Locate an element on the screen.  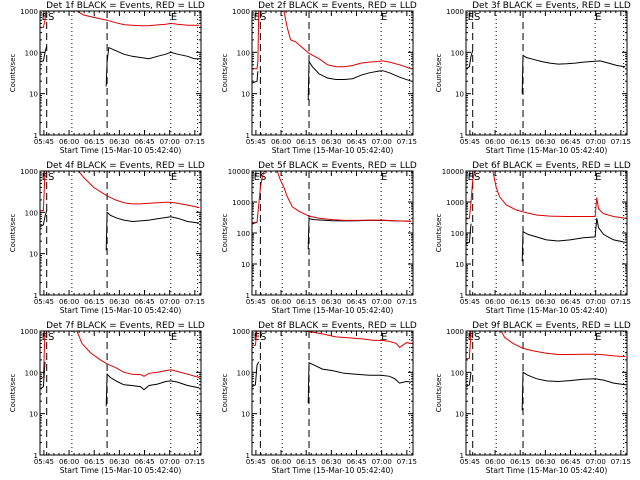
panel-title: Det 4f BLACK = Events, RED = LLD is located at coordinates (125, 166).